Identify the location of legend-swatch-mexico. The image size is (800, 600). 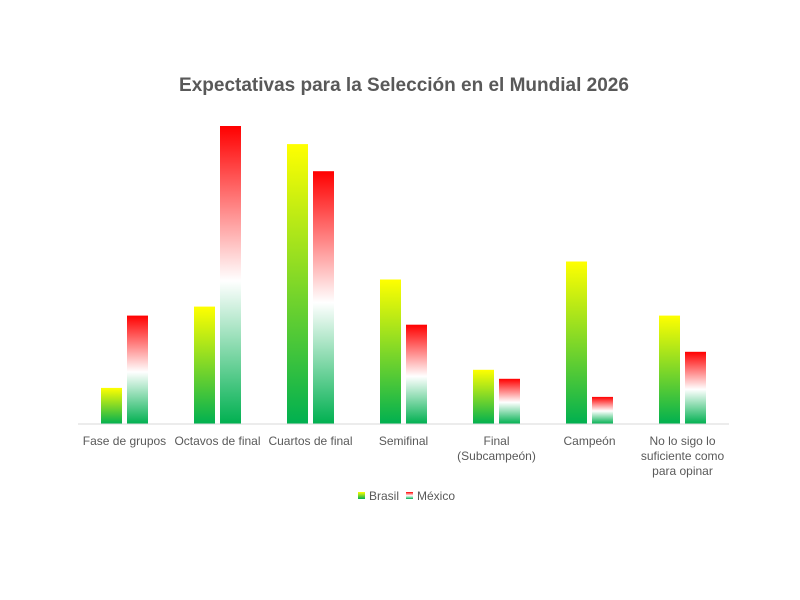
(409, 495).